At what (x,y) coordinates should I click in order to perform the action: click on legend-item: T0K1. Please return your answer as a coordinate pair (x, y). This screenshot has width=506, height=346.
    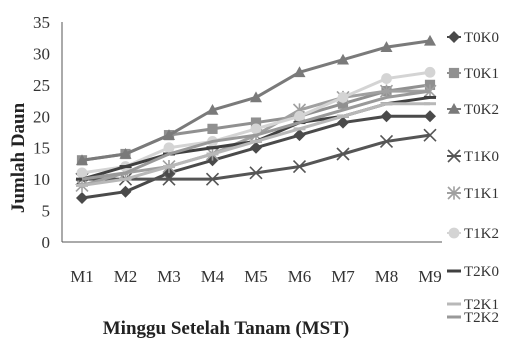
    Looking at the image, I should click on (473, 74).